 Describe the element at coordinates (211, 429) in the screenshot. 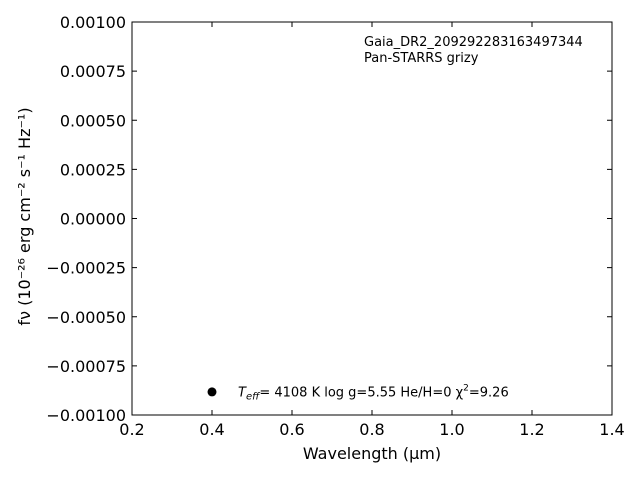

I see `x-tick-label: 0.4` at that location.